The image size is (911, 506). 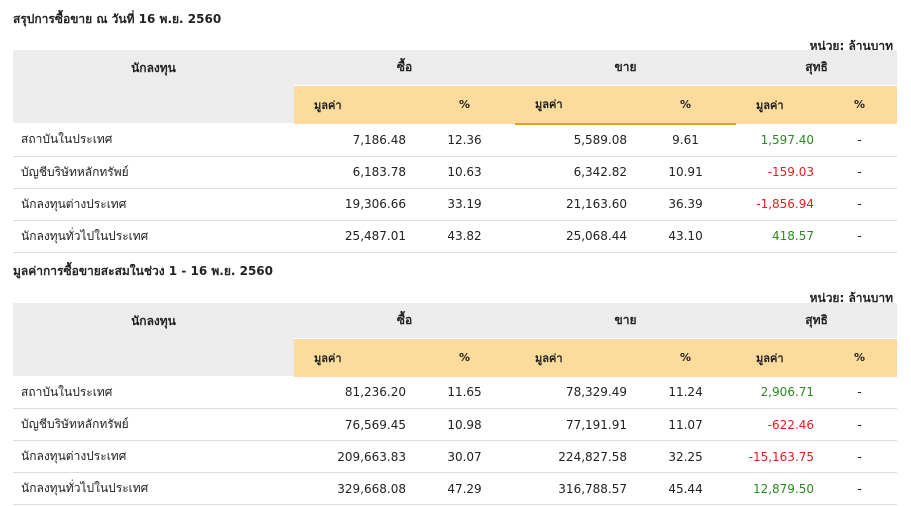 I want to click on sell-pct: 43.10, so click(x=686, y=236).